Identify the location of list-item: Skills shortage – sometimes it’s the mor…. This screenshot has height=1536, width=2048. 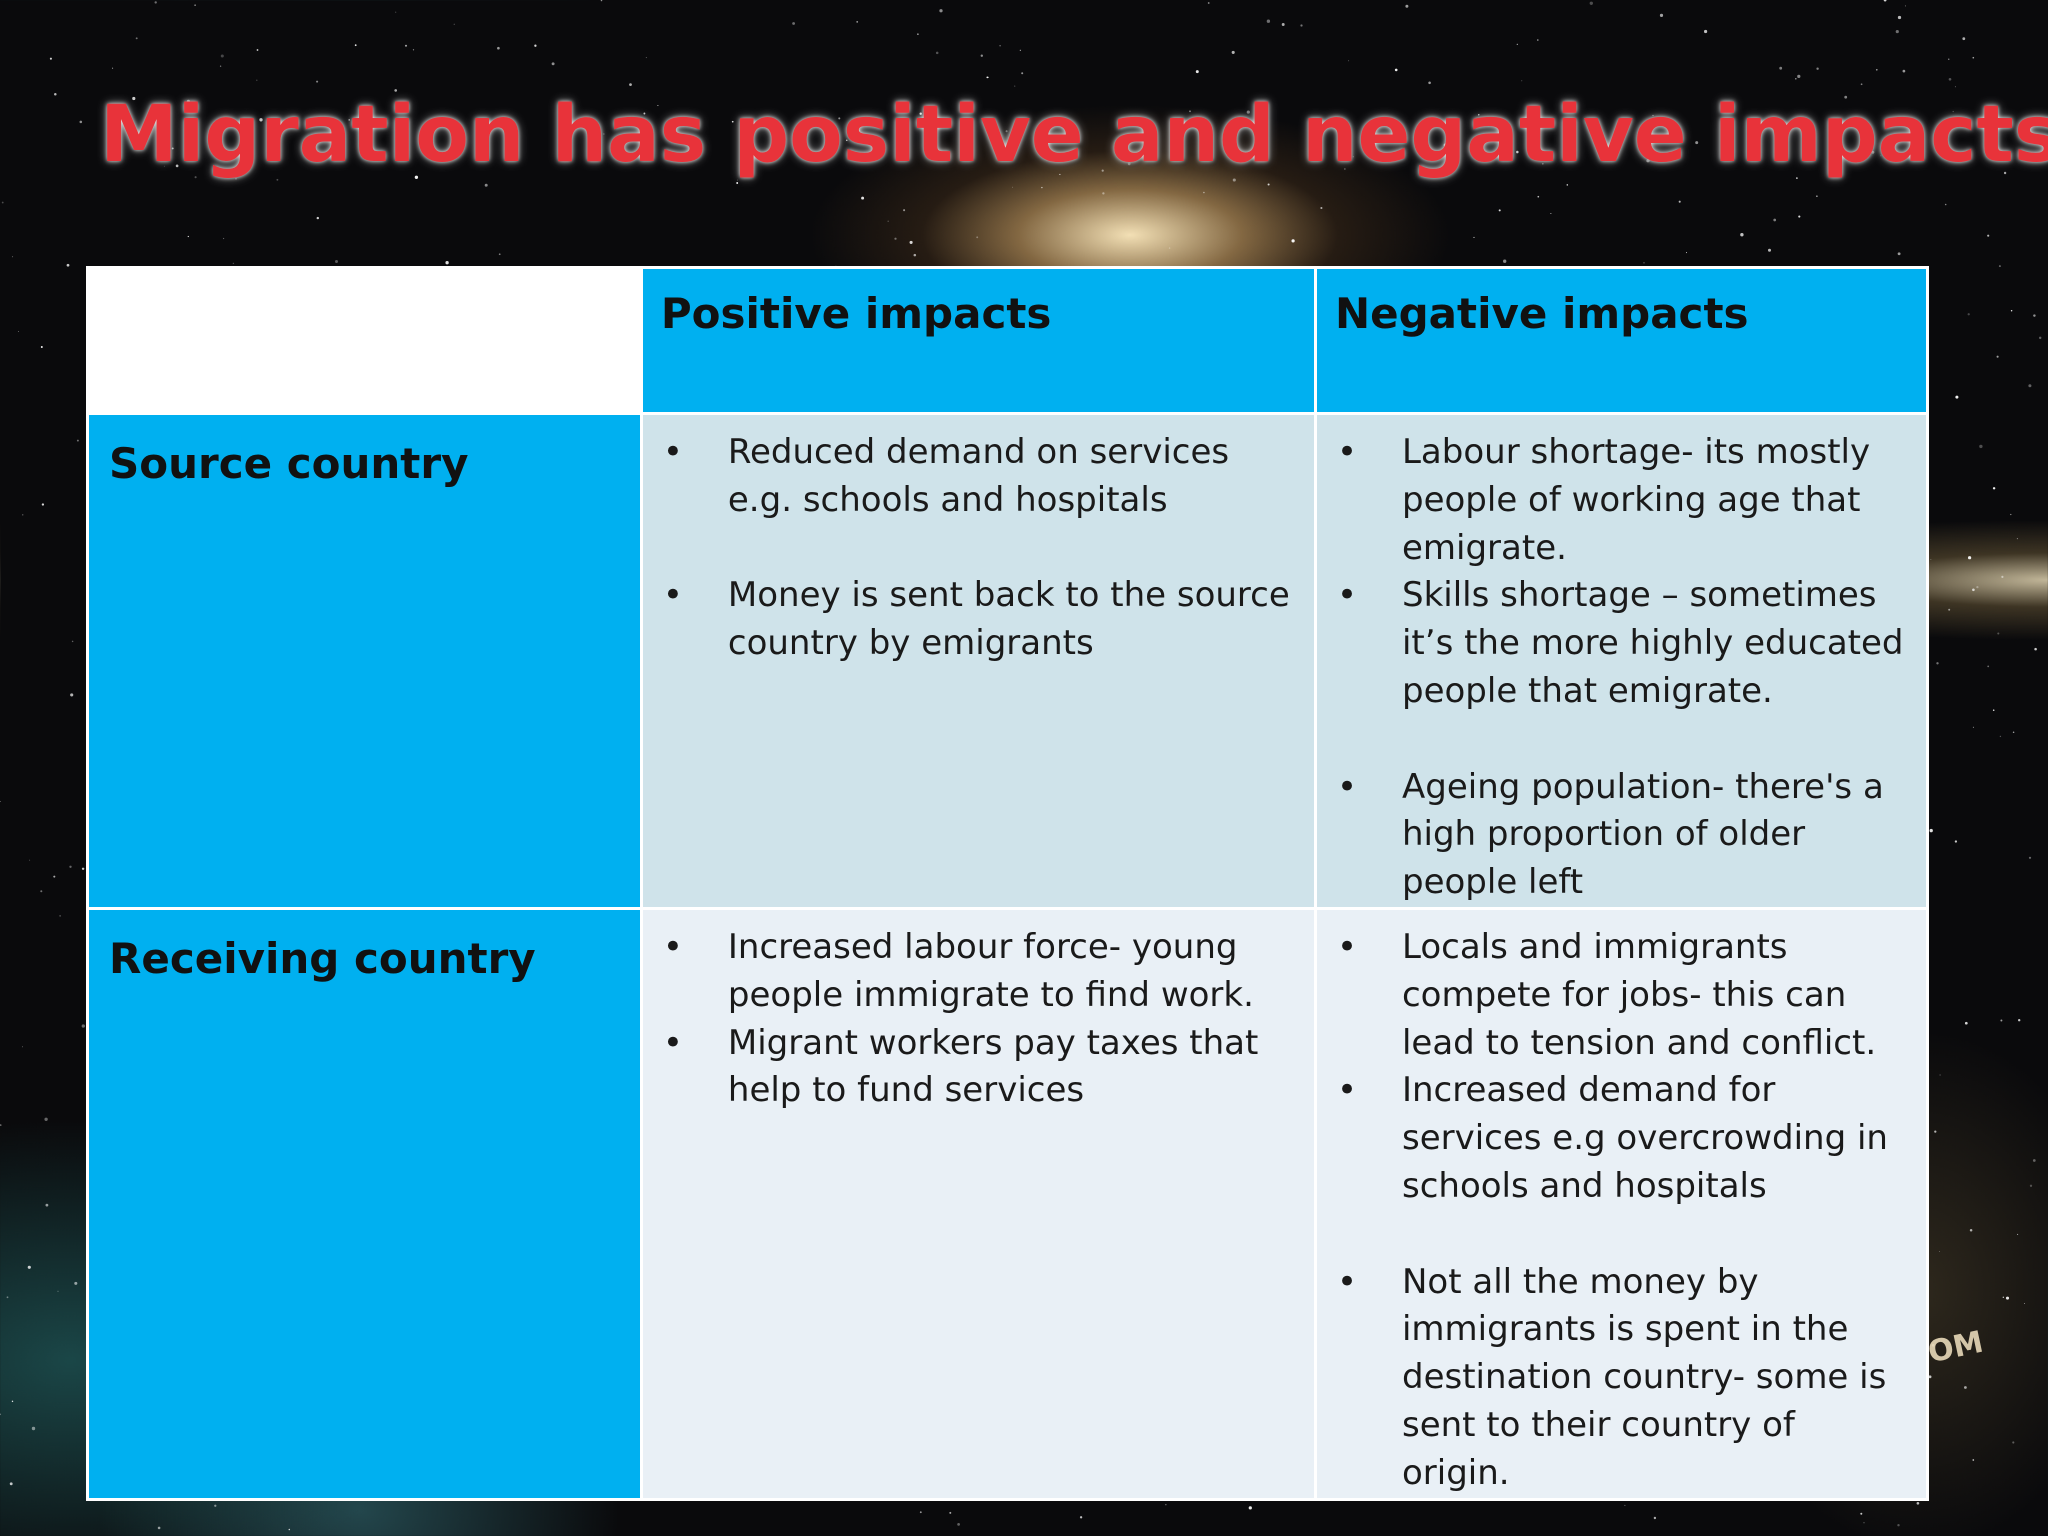
(1622, 643).